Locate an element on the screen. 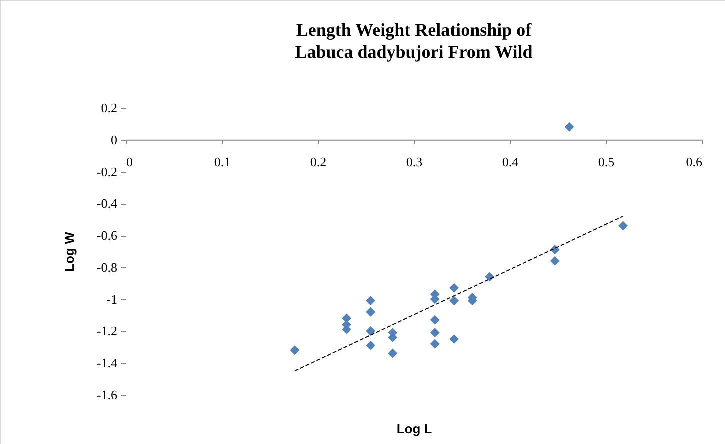  y-tick-label: -0.4 is located at coordinates (107, 204).